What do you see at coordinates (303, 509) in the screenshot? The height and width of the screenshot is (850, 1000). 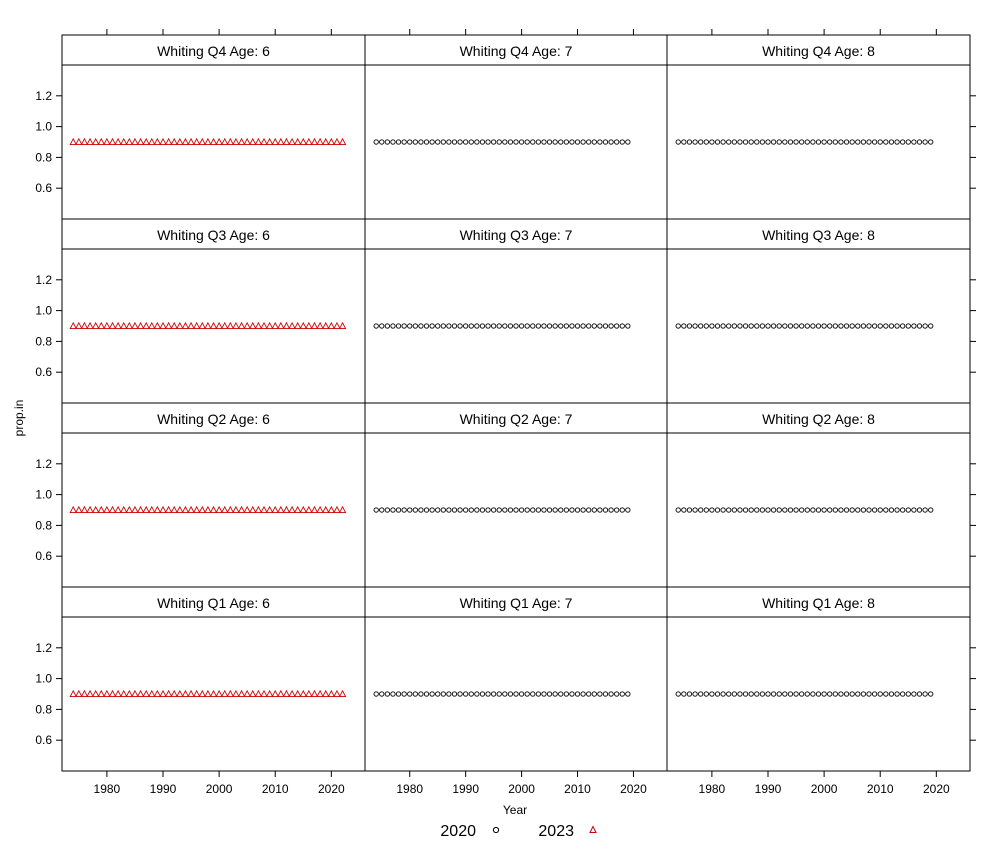 I see `data-point-2023-2015` at bounding box center [303, 509].